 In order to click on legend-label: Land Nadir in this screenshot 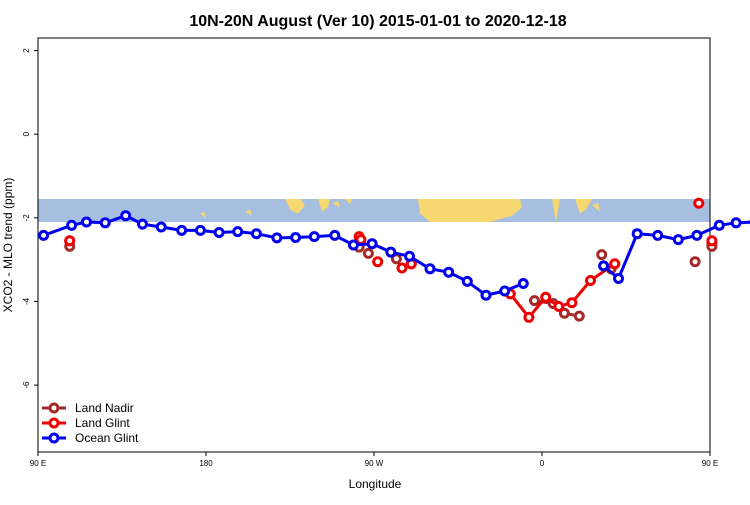, I will do `click(104, 408)`.